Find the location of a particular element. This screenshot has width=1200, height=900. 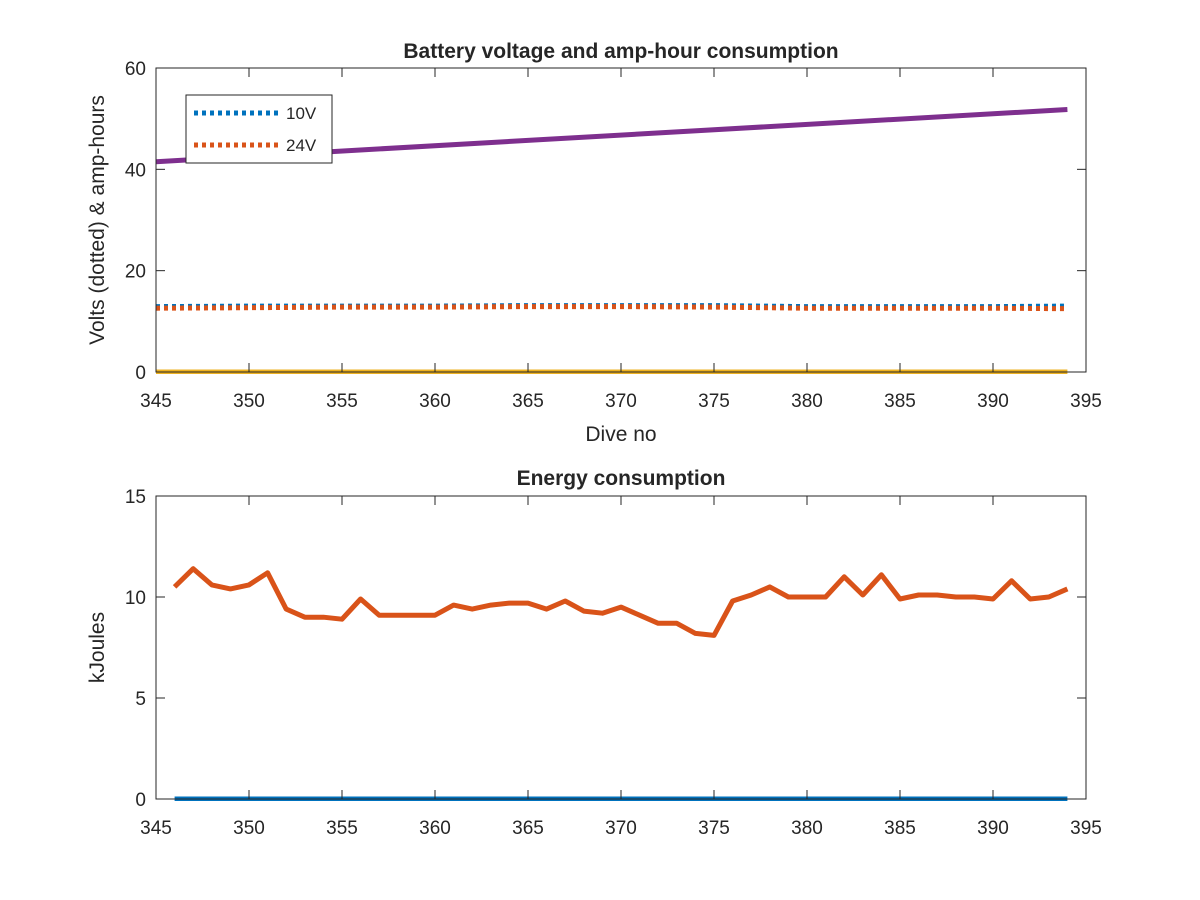

chart-title: Energy consumption is located at coordinates (621, 478).